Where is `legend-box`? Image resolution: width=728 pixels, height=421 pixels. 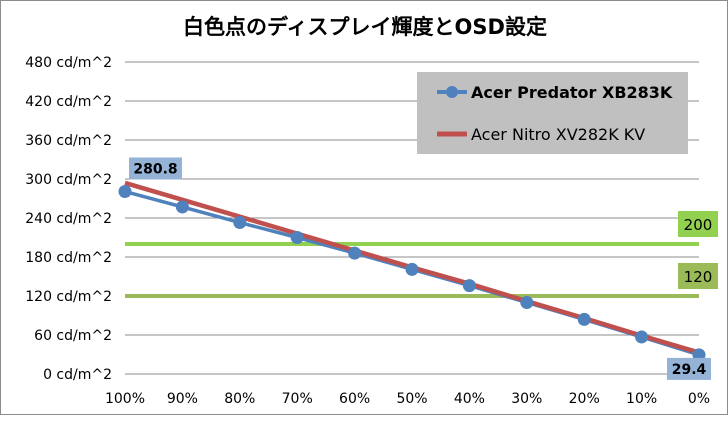 legend-box is located at coordinates (552, 113).